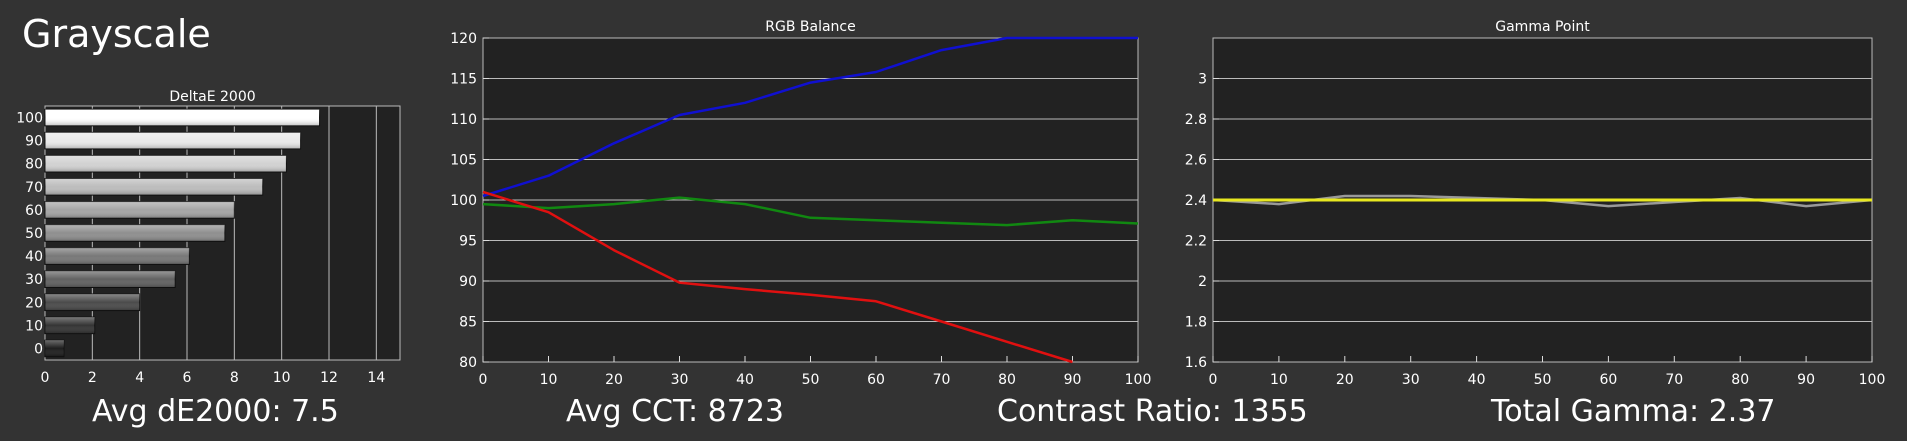  What do you see at coordinates (1740, 380) in the screenshot?
I see `gamma-x-tick-label: 80` at bounding box center [1740, 380].